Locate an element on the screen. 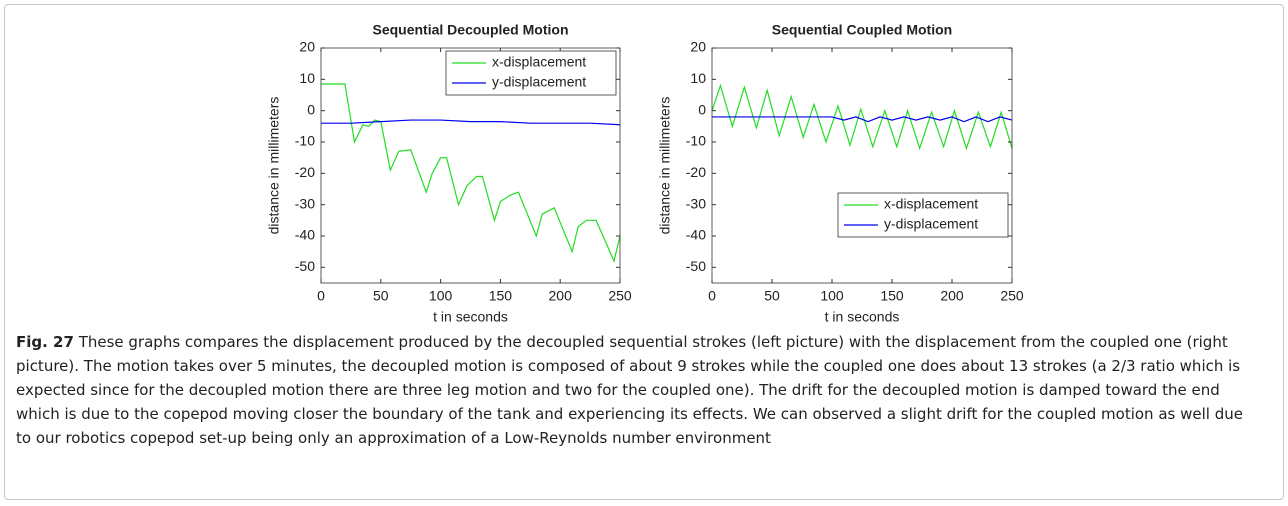  plot-area is located at coordinates (862, 165).